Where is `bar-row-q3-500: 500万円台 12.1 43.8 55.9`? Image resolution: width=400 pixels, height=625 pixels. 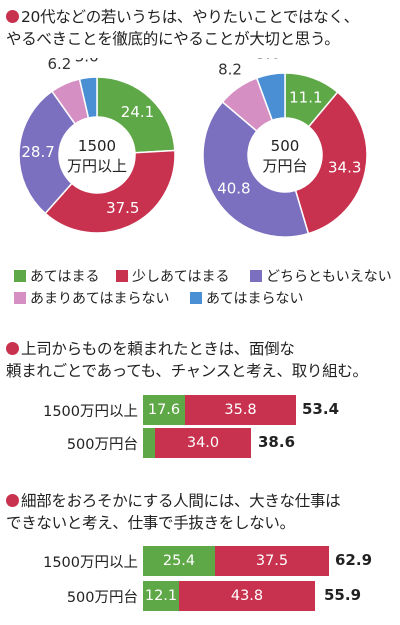
bar-row-q3-500: 500万円台 12.1 43.8 55.9 is located at coordinates (200, 596).